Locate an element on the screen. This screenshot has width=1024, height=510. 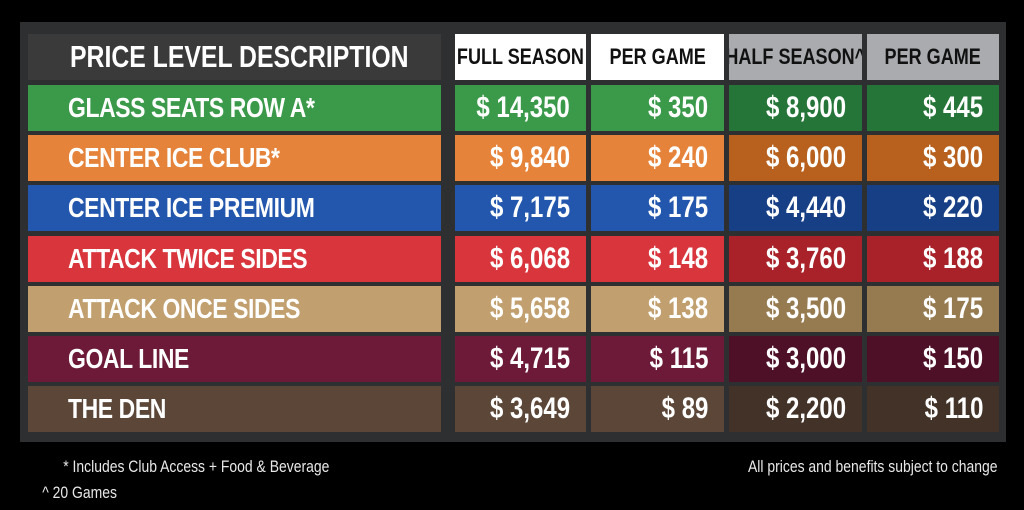
half-per-game-price-text: $ 300 is located at coordinates (952, 157).